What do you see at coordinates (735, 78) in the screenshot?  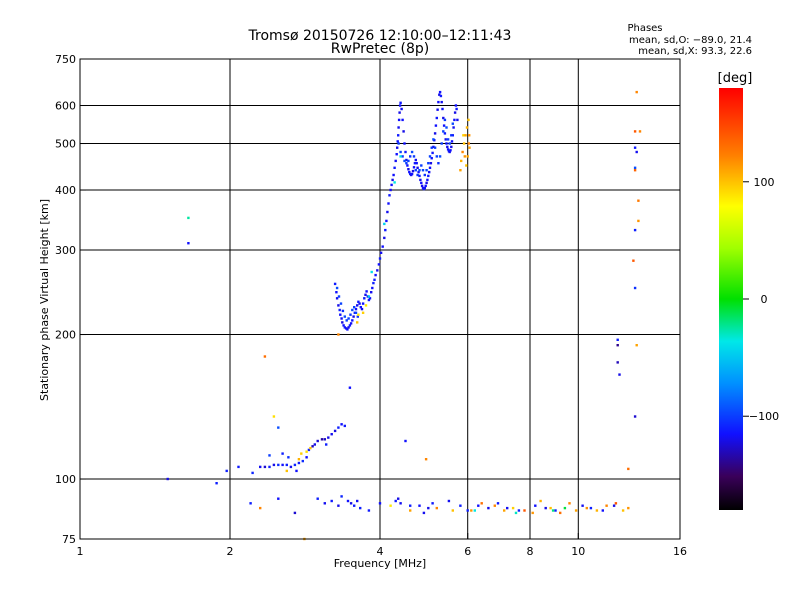 I see `colorbar-label: [deg]` at bounding box center [735, 78].